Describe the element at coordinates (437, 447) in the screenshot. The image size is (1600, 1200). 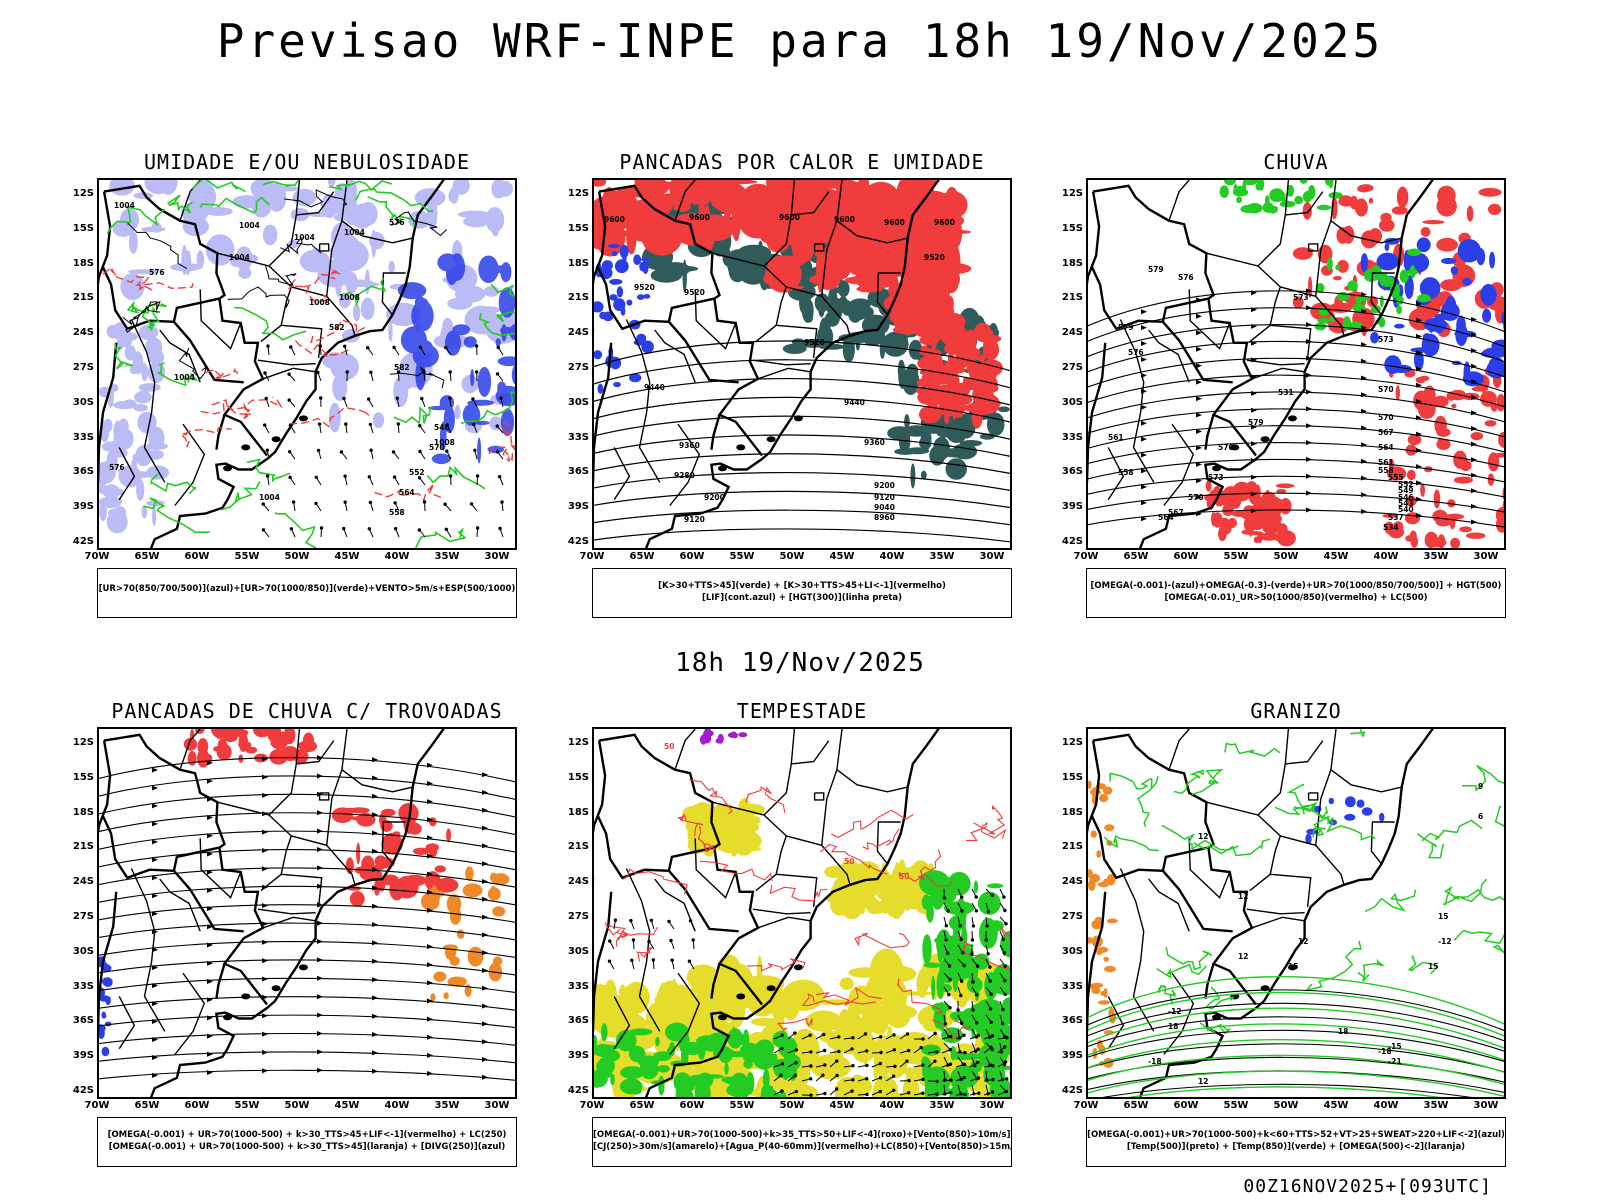
I see `contour-label: 570` at that location.